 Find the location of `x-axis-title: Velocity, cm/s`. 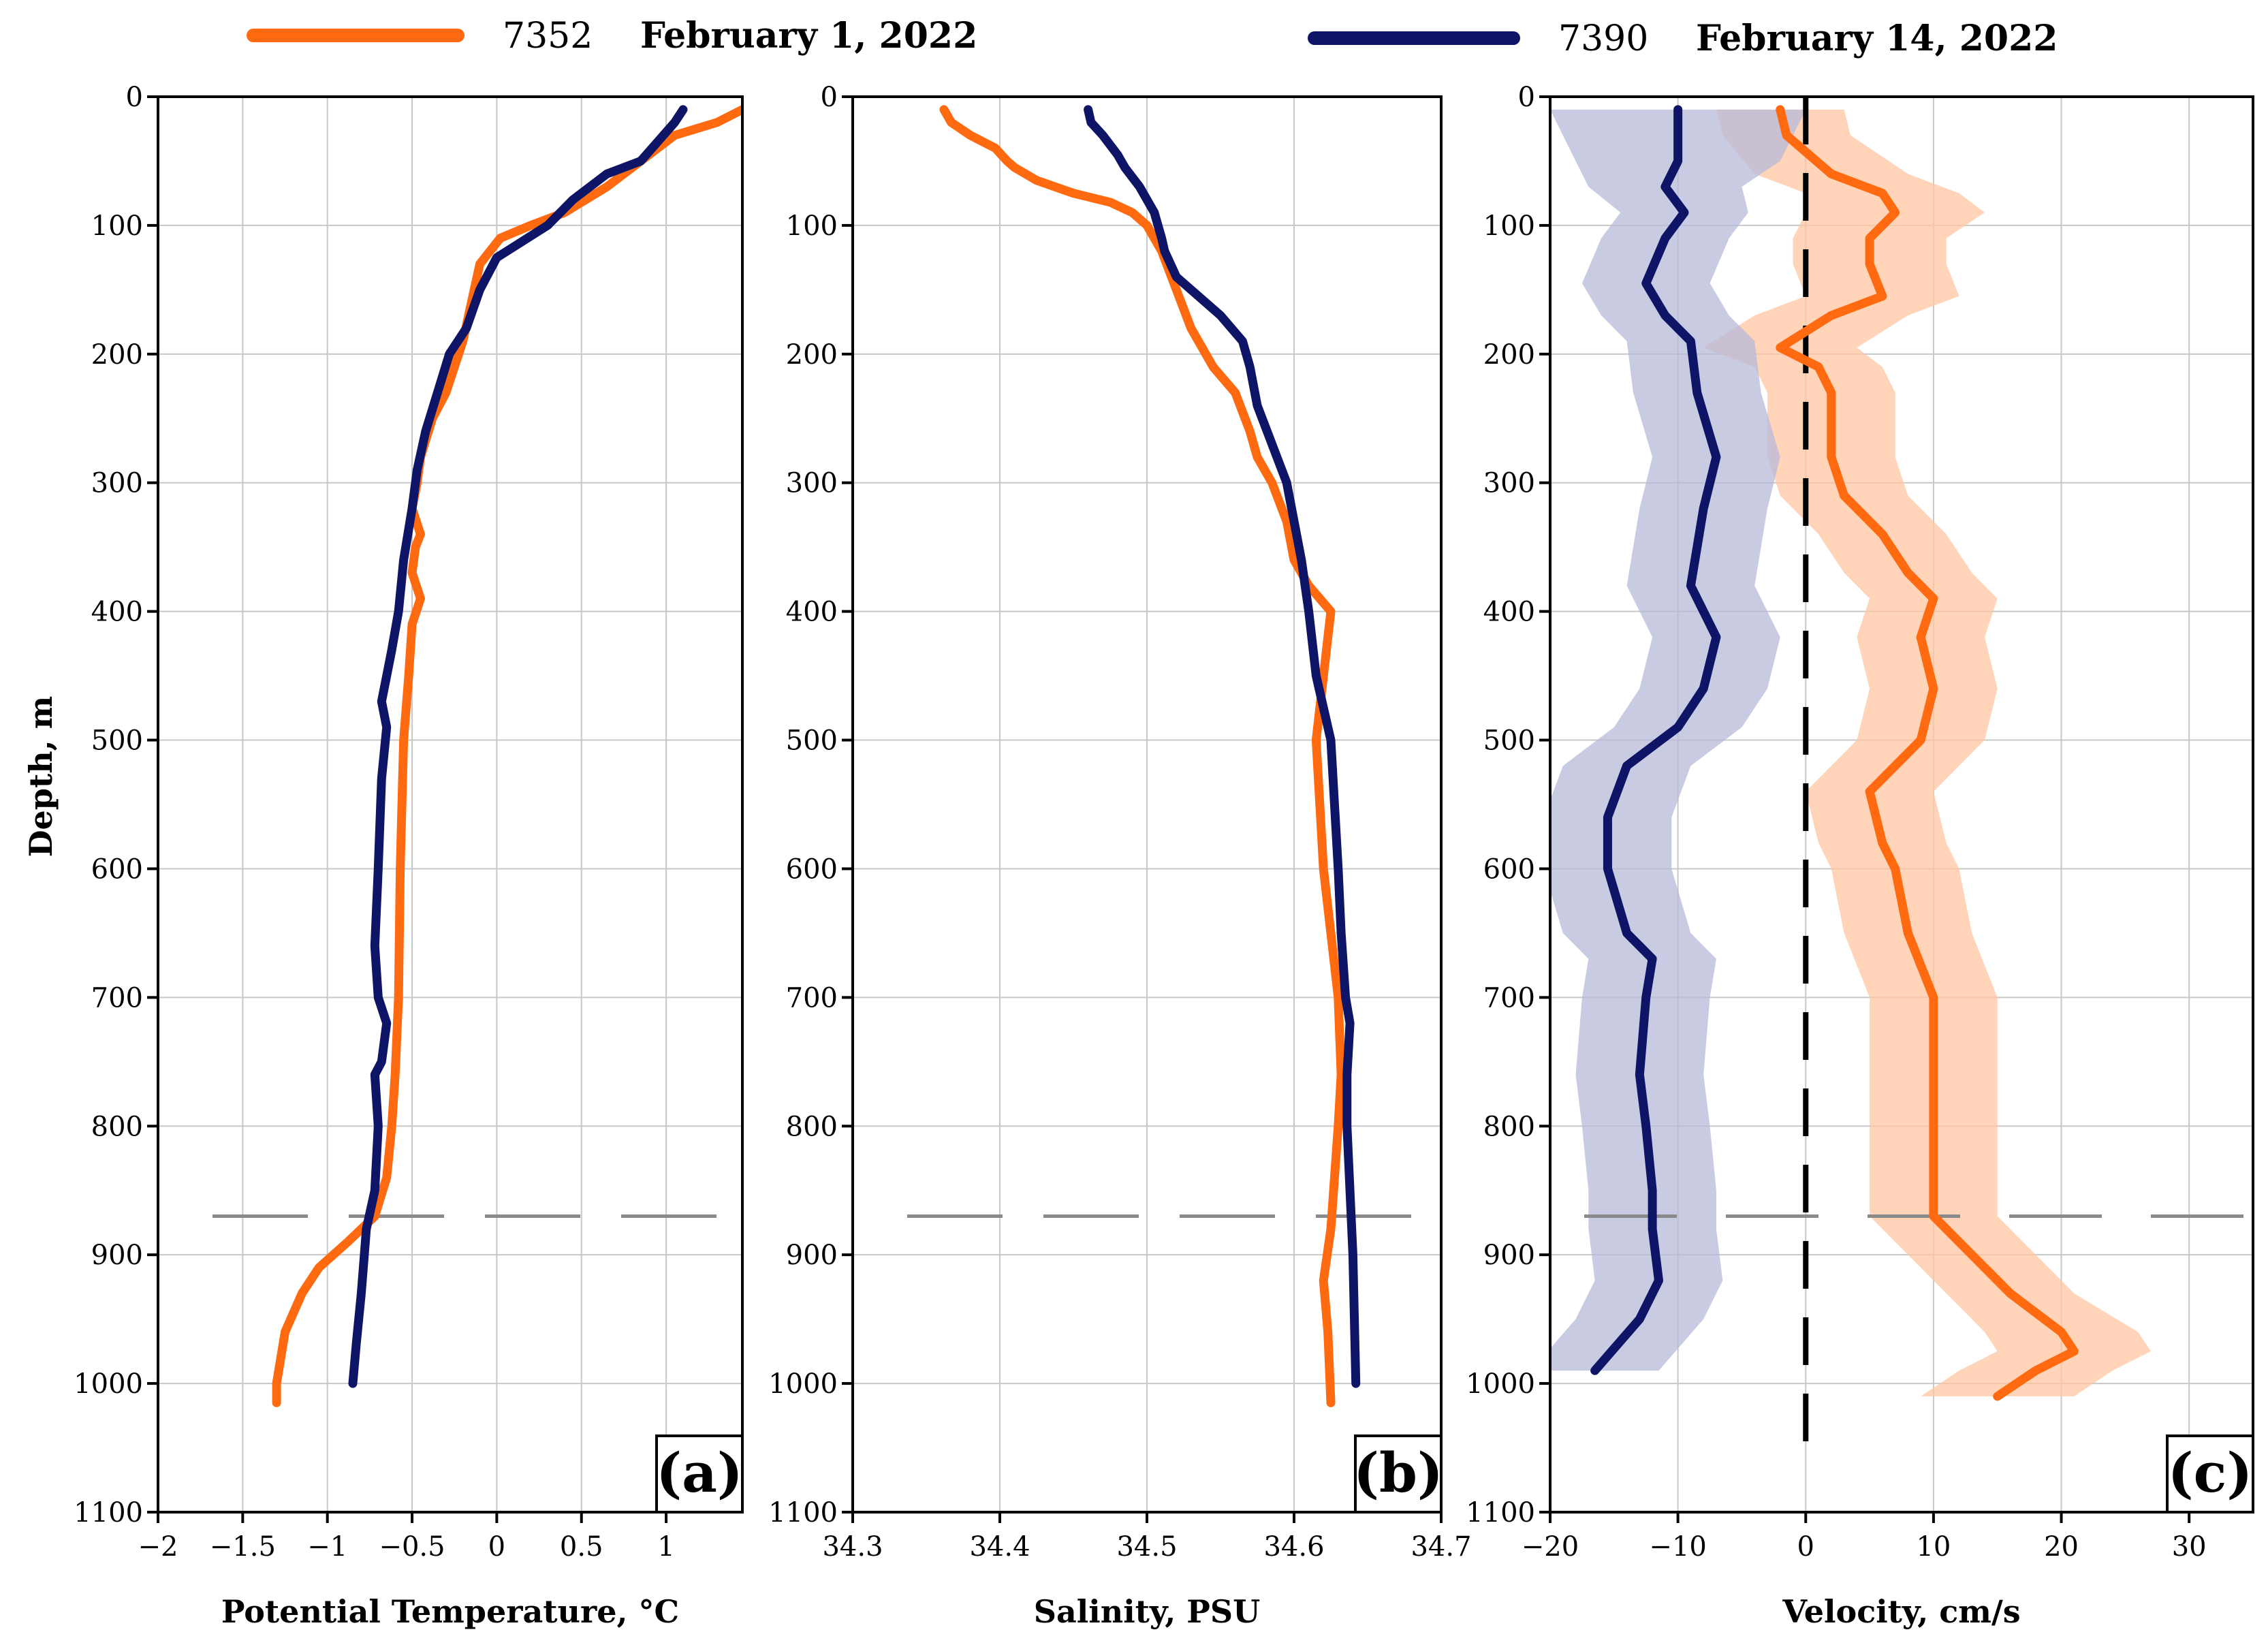

x-axis-title: Velocity, cm/s is located at coordinates (1901, 1611).